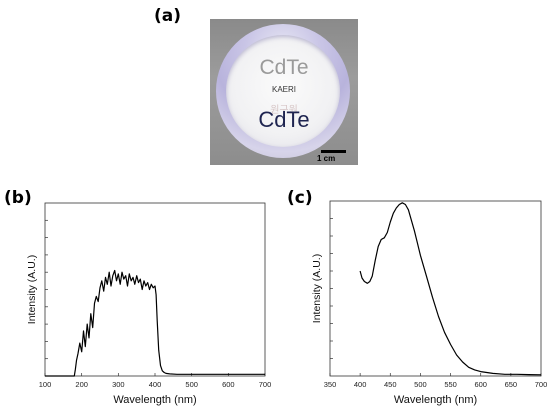 The image size is (550, 411). What do you see at coordinates (450, 384) in the screenshot?
I see `x-tick-label: 550` at bounding box center [450, 384].